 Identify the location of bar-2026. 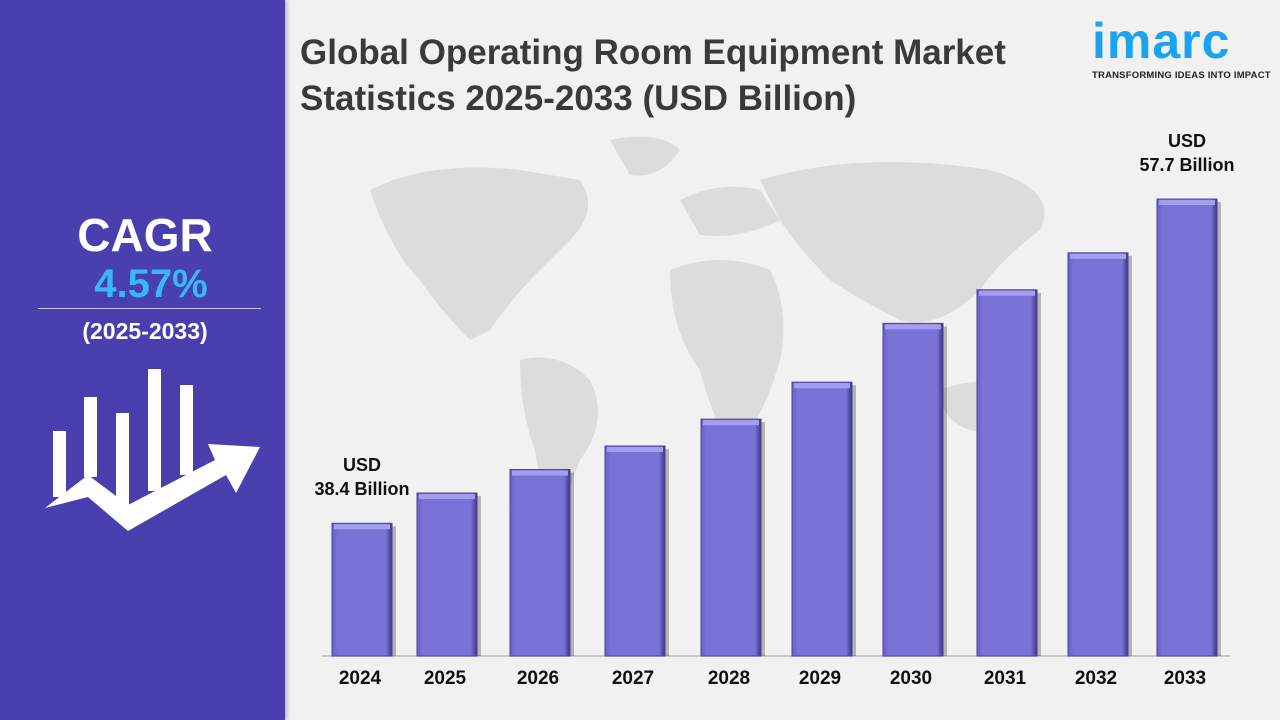
(540, 563).